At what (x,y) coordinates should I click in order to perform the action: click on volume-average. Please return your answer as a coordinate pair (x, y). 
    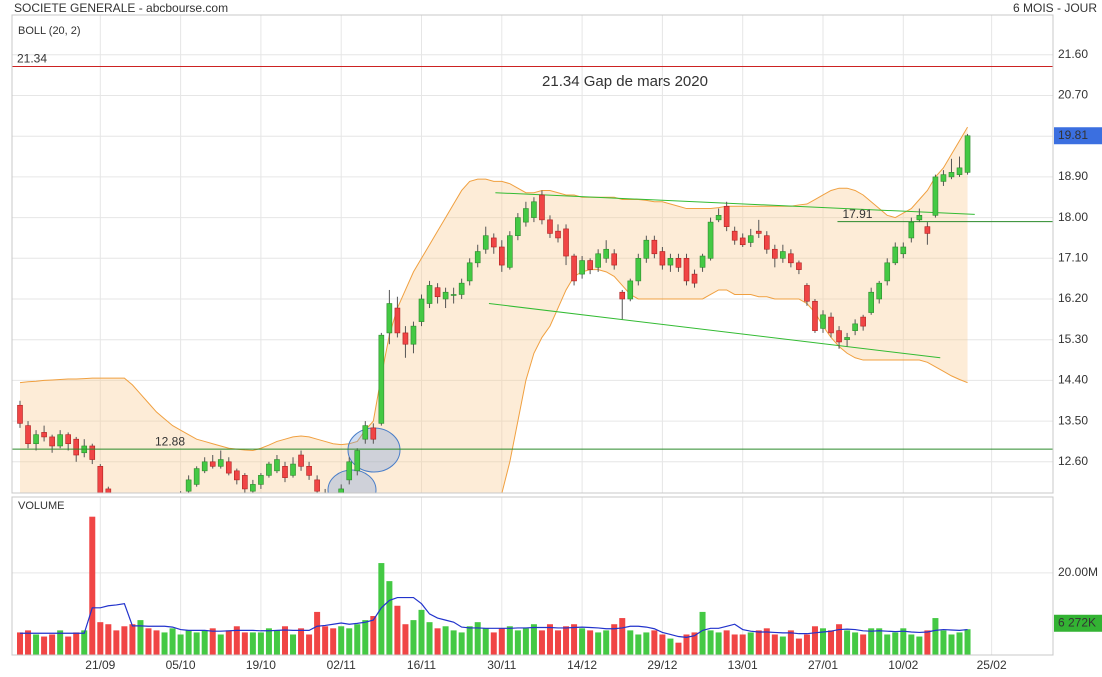
    Looking at the image, I should click on (494, 617).